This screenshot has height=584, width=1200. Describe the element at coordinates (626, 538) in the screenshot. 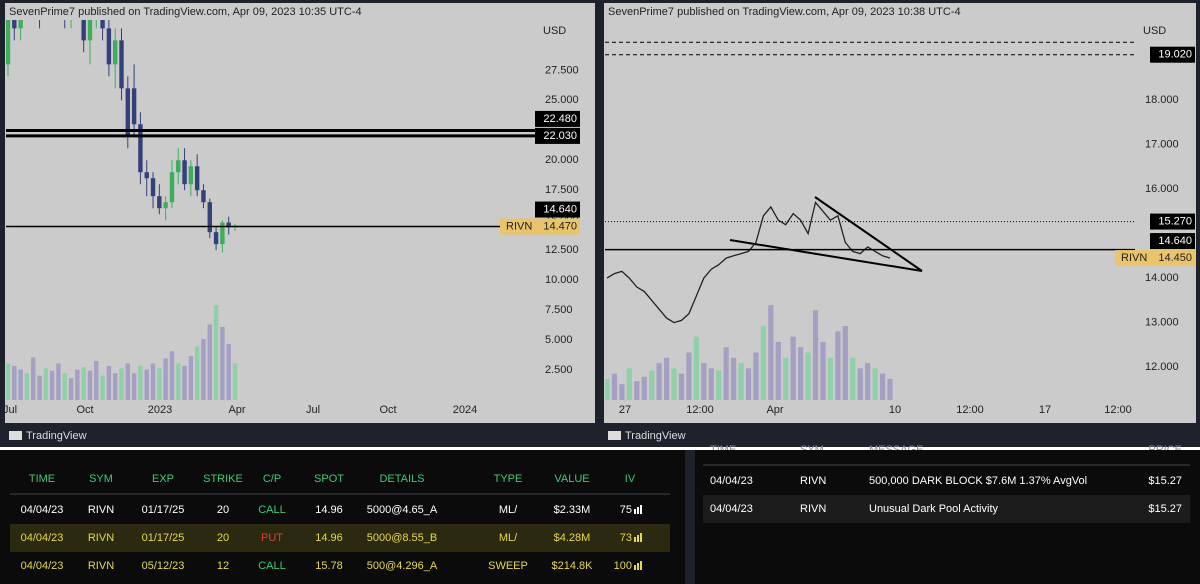

I see `table-cell: 73` at that location.